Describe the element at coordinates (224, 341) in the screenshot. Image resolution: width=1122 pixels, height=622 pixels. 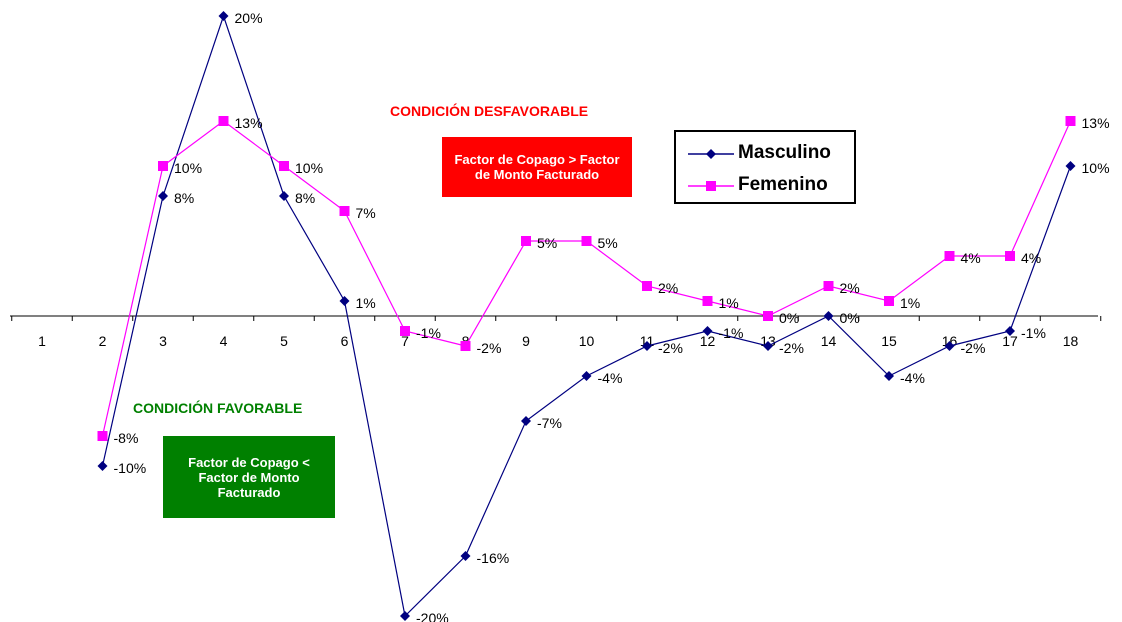
I see `x-tick-label: 4` at that location.